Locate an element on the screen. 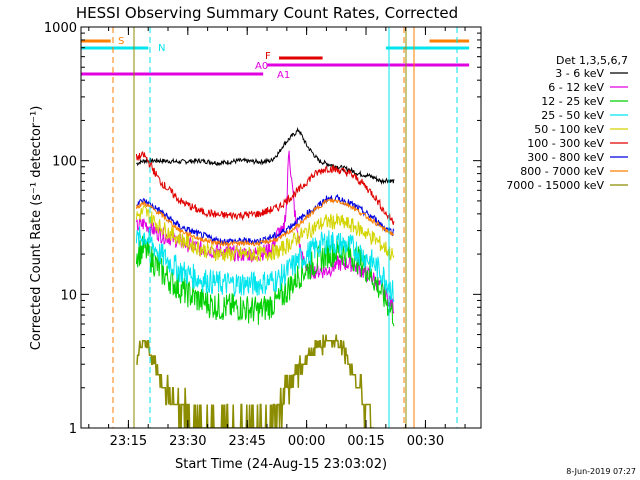  x-axis-label: Start Time (24-Aug-15 23:03:02) is located at coordinates (281, 464).